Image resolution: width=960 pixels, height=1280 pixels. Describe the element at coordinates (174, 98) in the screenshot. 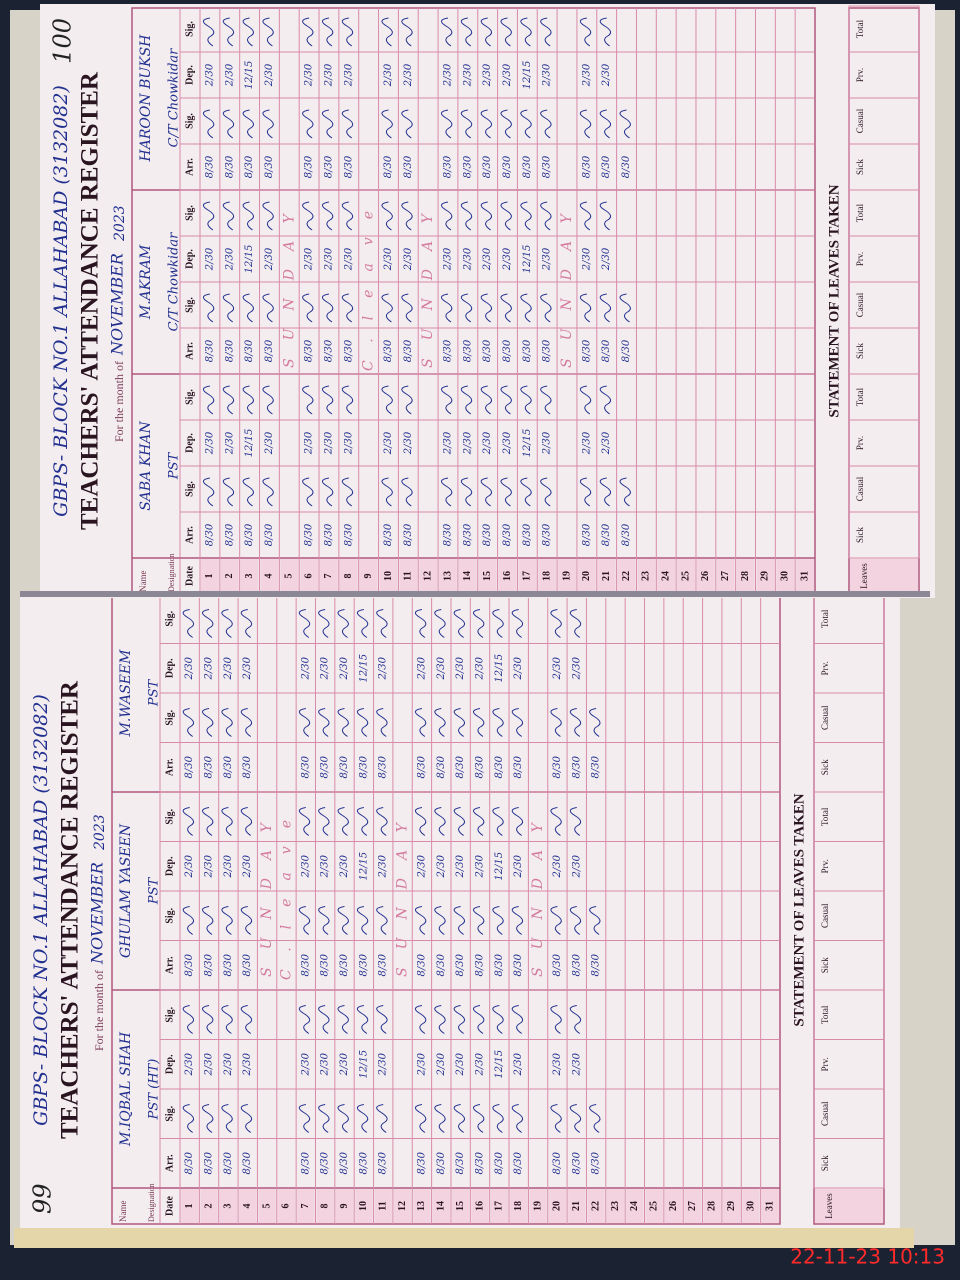

I see `teacher-designation: C/T Chowkidar` at that location.